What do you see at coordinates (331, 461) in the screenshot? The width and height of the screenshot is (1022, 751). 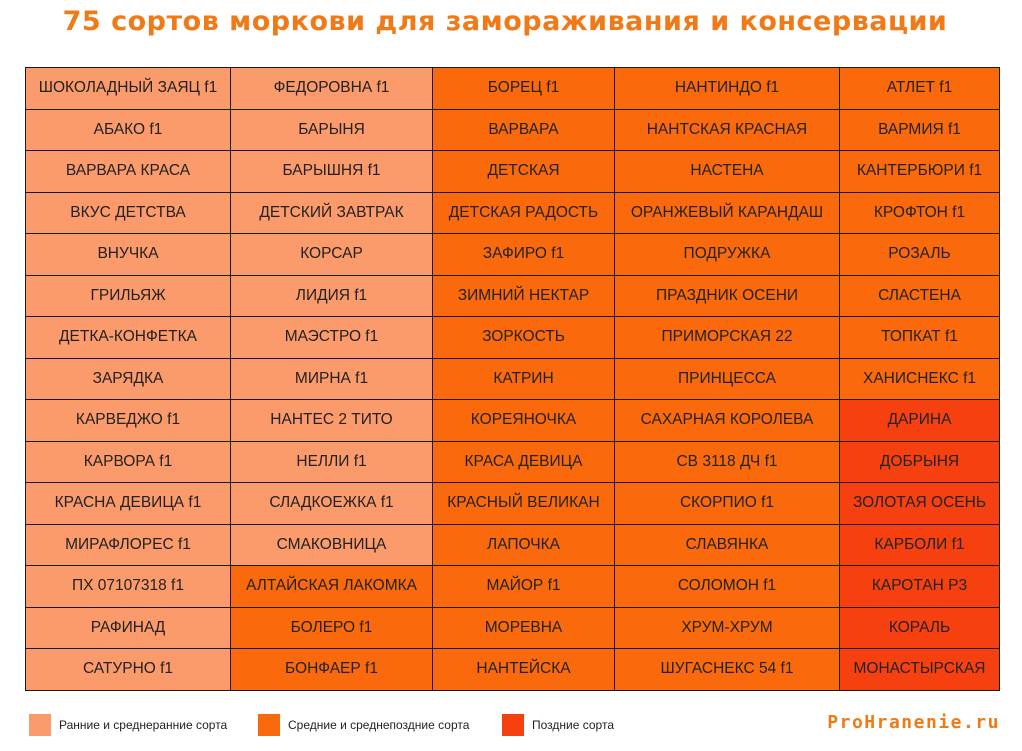 I see `variety-cell: НЕЛЛИ f1` at bounding box center [331, 461].